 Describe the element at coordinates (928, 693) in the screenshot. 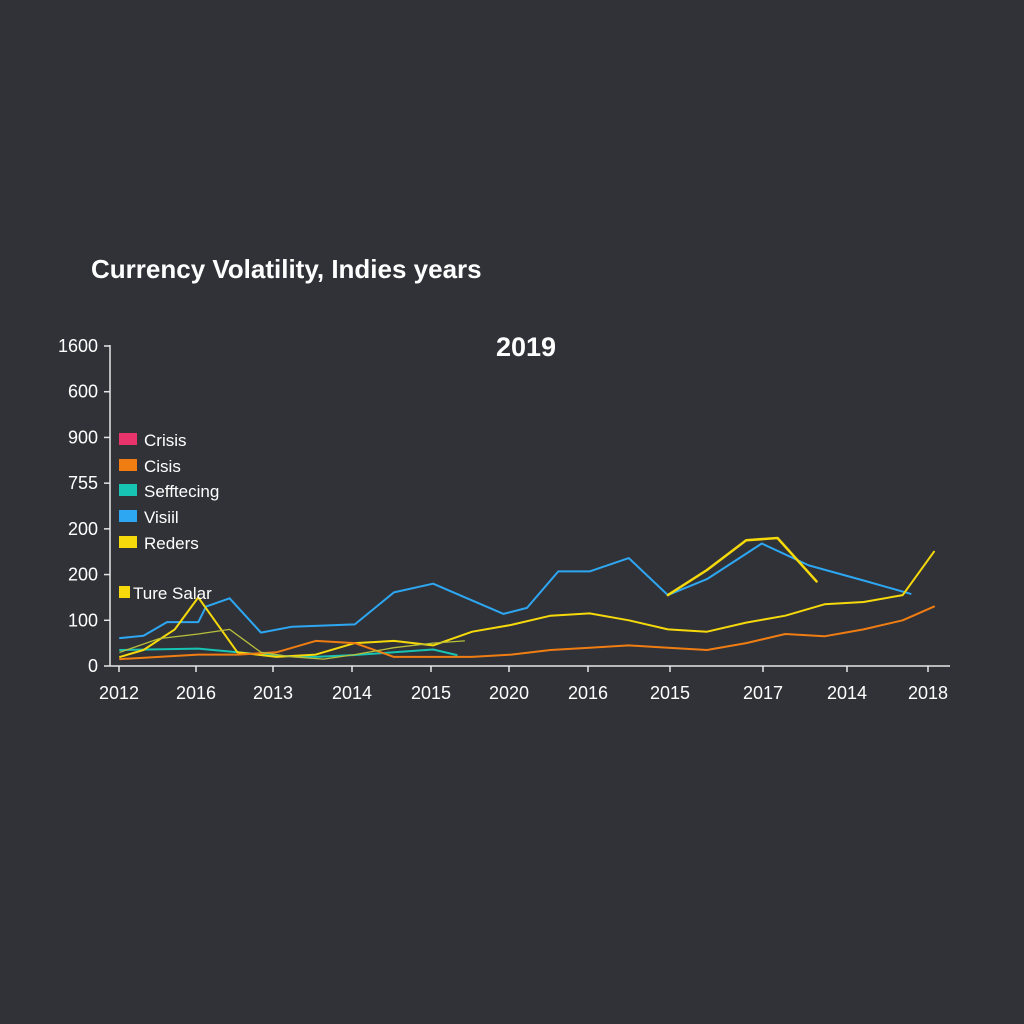

I see `x-tick-label: 2018` at that location.